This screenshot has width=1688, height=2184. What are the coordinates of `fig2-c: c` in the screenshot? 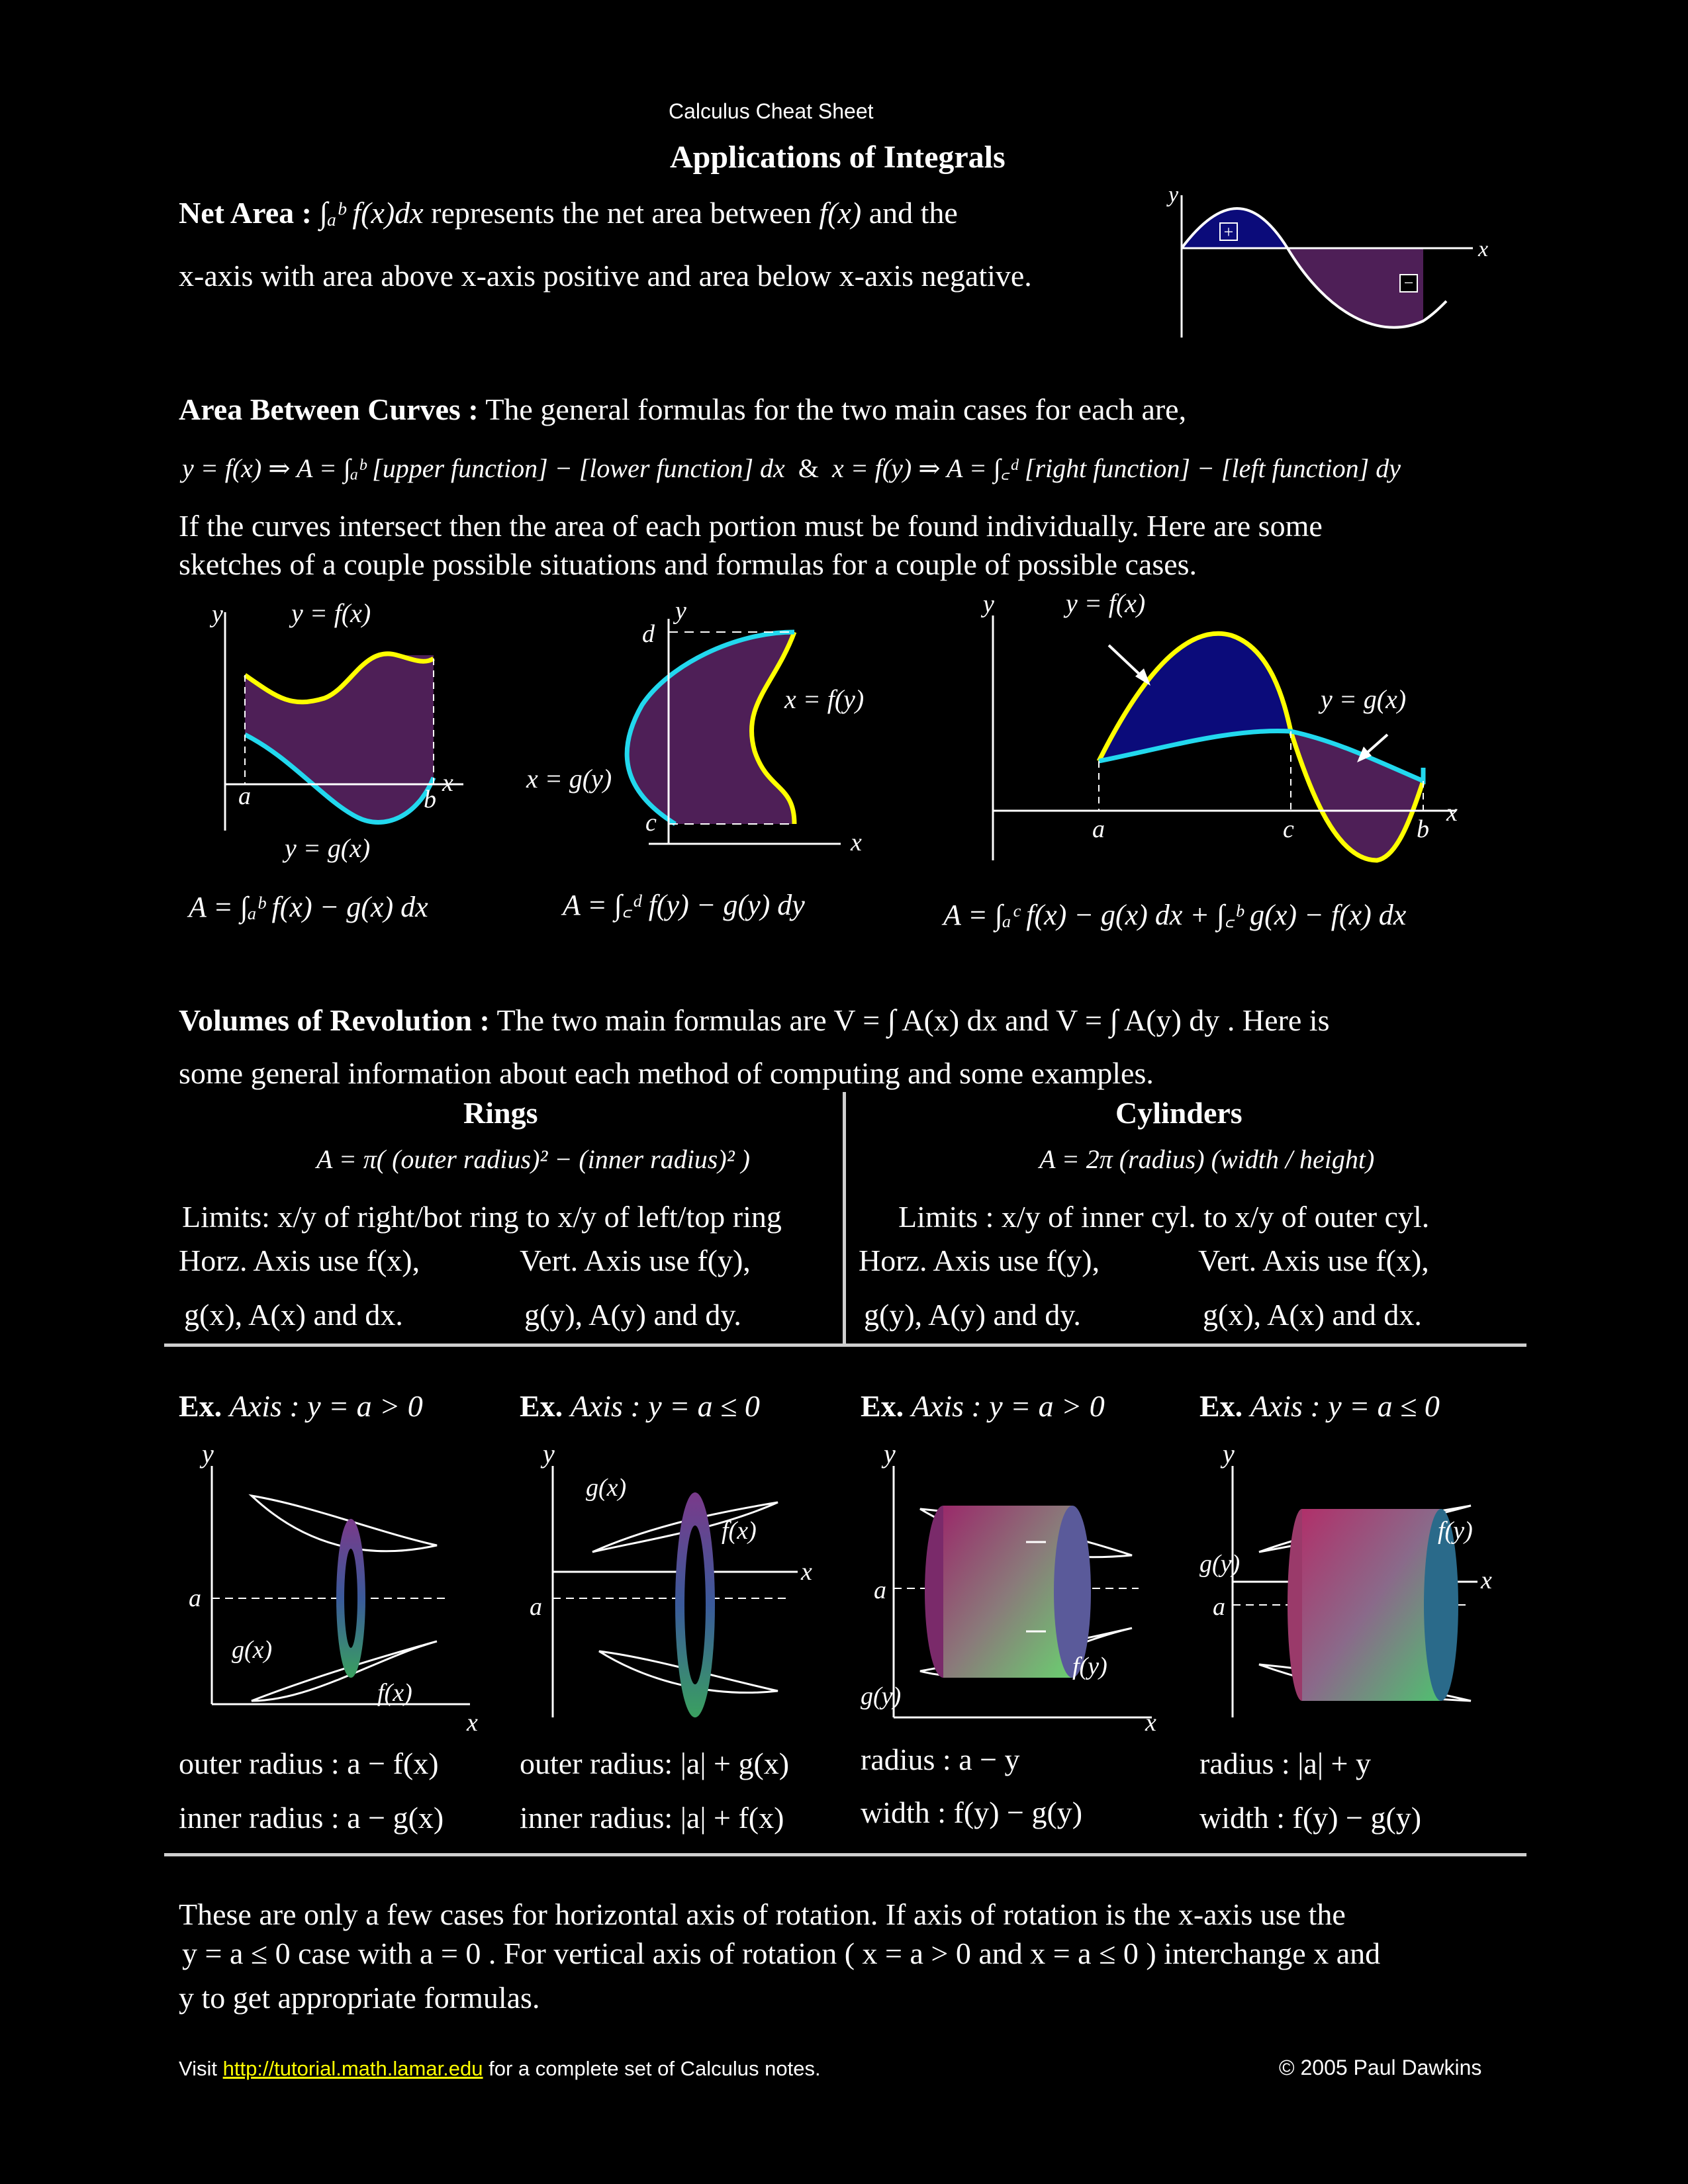 It's located at (651, 823).